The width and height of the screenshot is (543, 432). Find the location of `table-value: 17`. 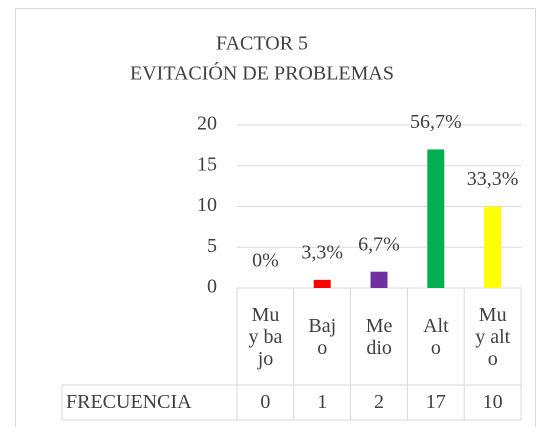

table-value: 17 is located at coordinates (436, 402).